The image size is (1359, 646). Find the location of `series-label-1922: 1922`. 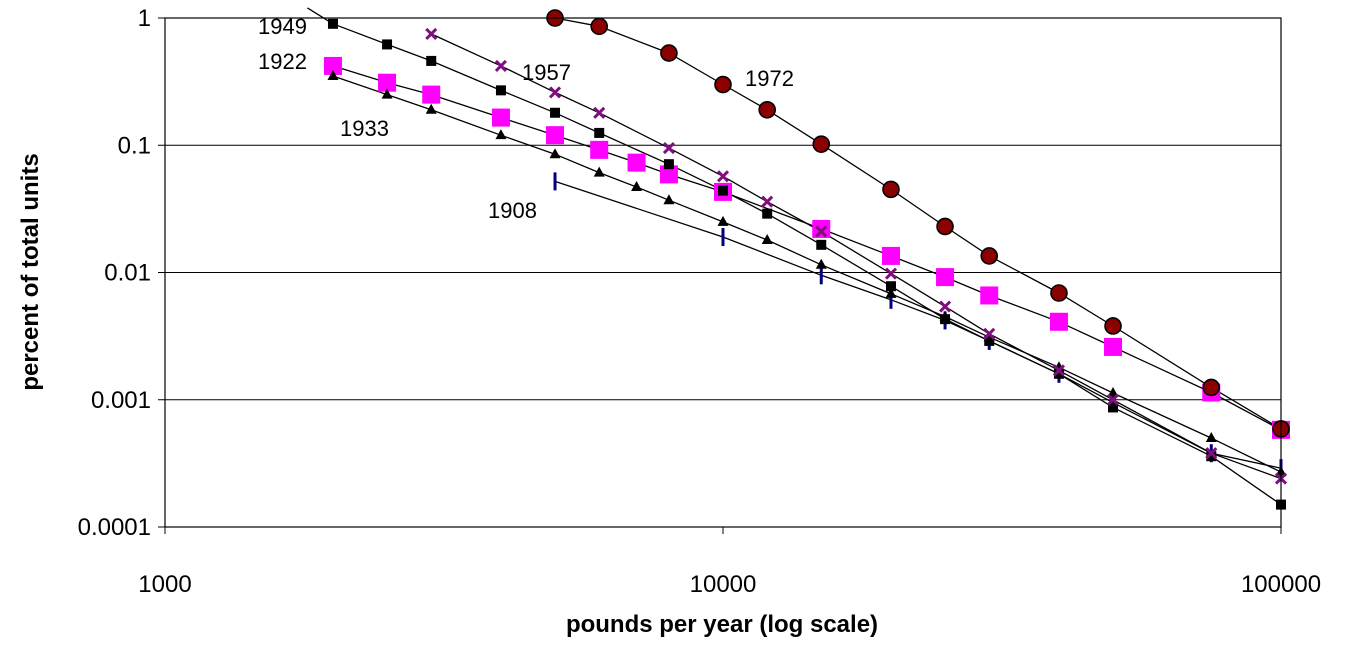

series-label-1922: 1922 is located at coordinates (282, 61).